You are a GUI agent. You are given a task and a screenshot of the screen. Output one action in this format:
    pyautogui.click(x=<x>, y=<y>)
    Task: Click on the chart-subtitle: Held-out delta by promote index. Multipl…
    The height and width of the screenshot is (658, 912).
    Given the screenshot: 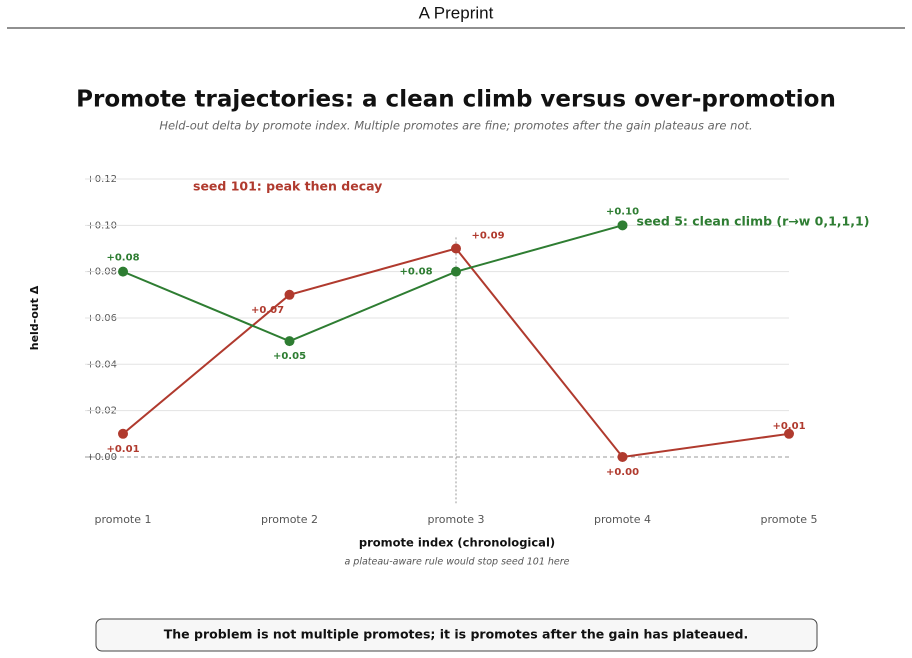 What is the action you would take?
    pyautogui.click(x=455, y=126)
    